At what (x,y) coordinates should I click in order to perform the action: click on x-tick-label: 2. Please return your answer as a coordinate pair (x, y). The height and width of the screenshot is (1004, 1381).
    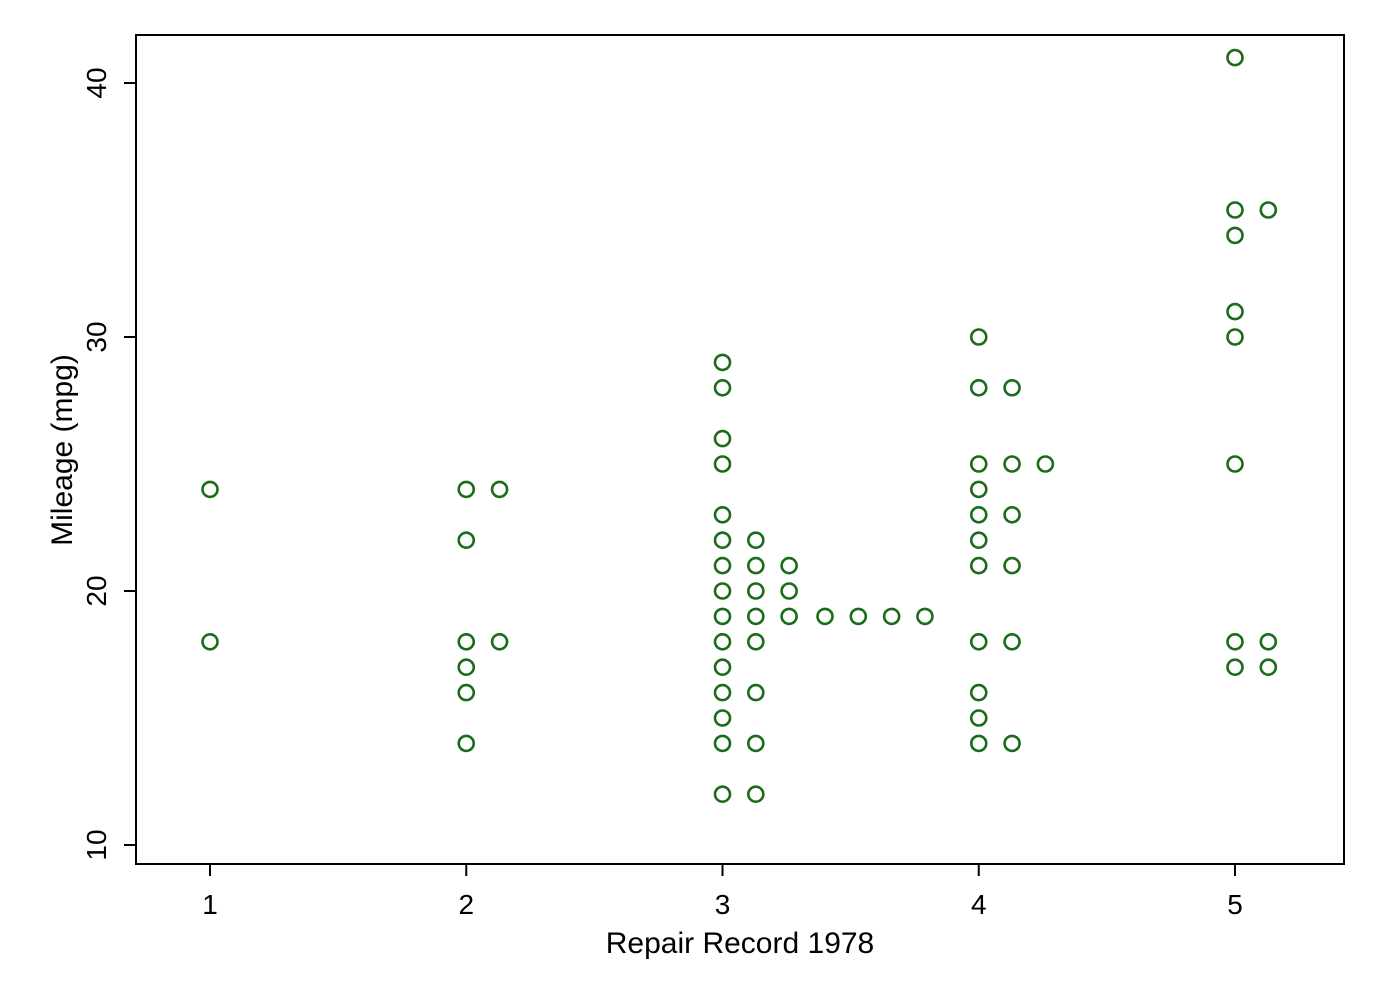
    Looking at the image, I should click on (466, 904).